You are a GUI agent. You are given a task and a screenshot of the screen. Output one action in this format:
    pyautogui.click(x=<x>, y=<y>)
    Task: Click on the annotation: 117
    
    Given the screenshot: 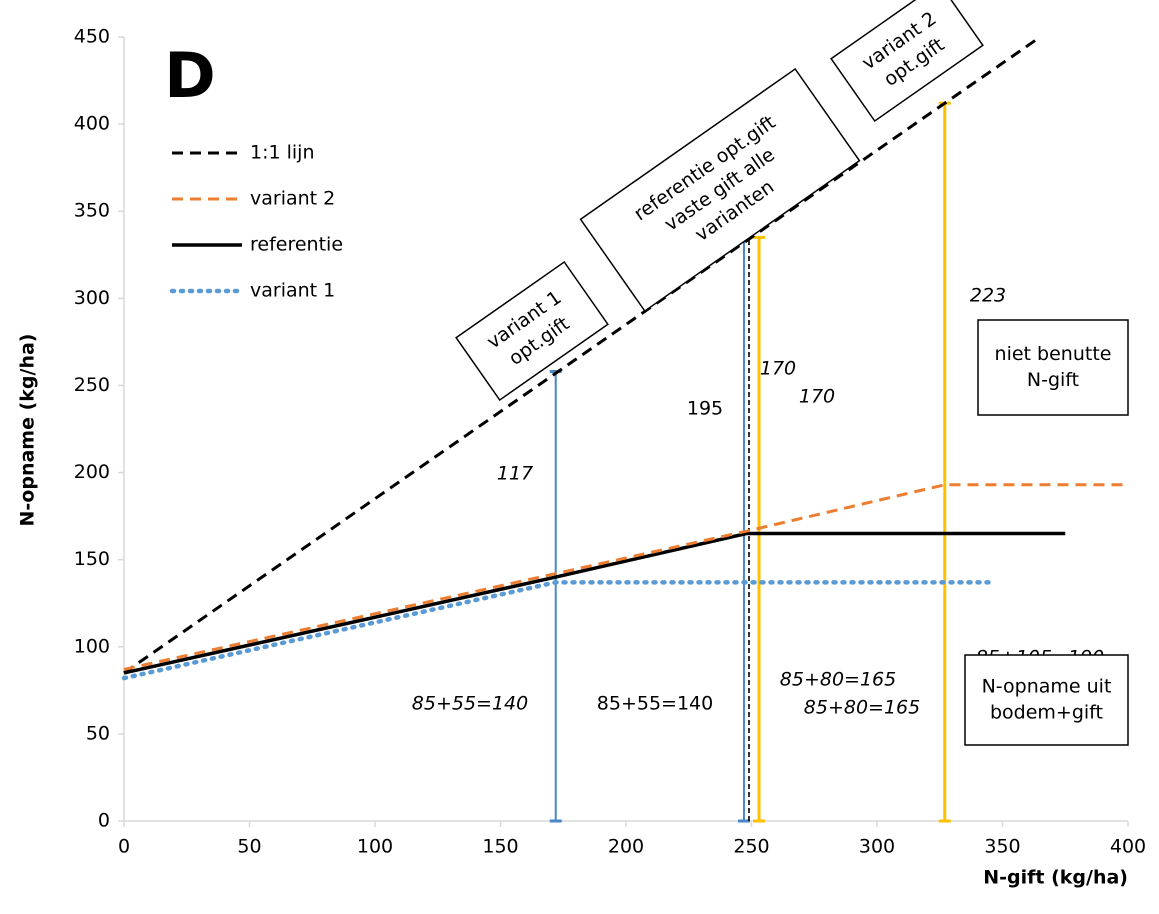 What is the action you would take?
    pyautogui.click(x=515, y=474)
    